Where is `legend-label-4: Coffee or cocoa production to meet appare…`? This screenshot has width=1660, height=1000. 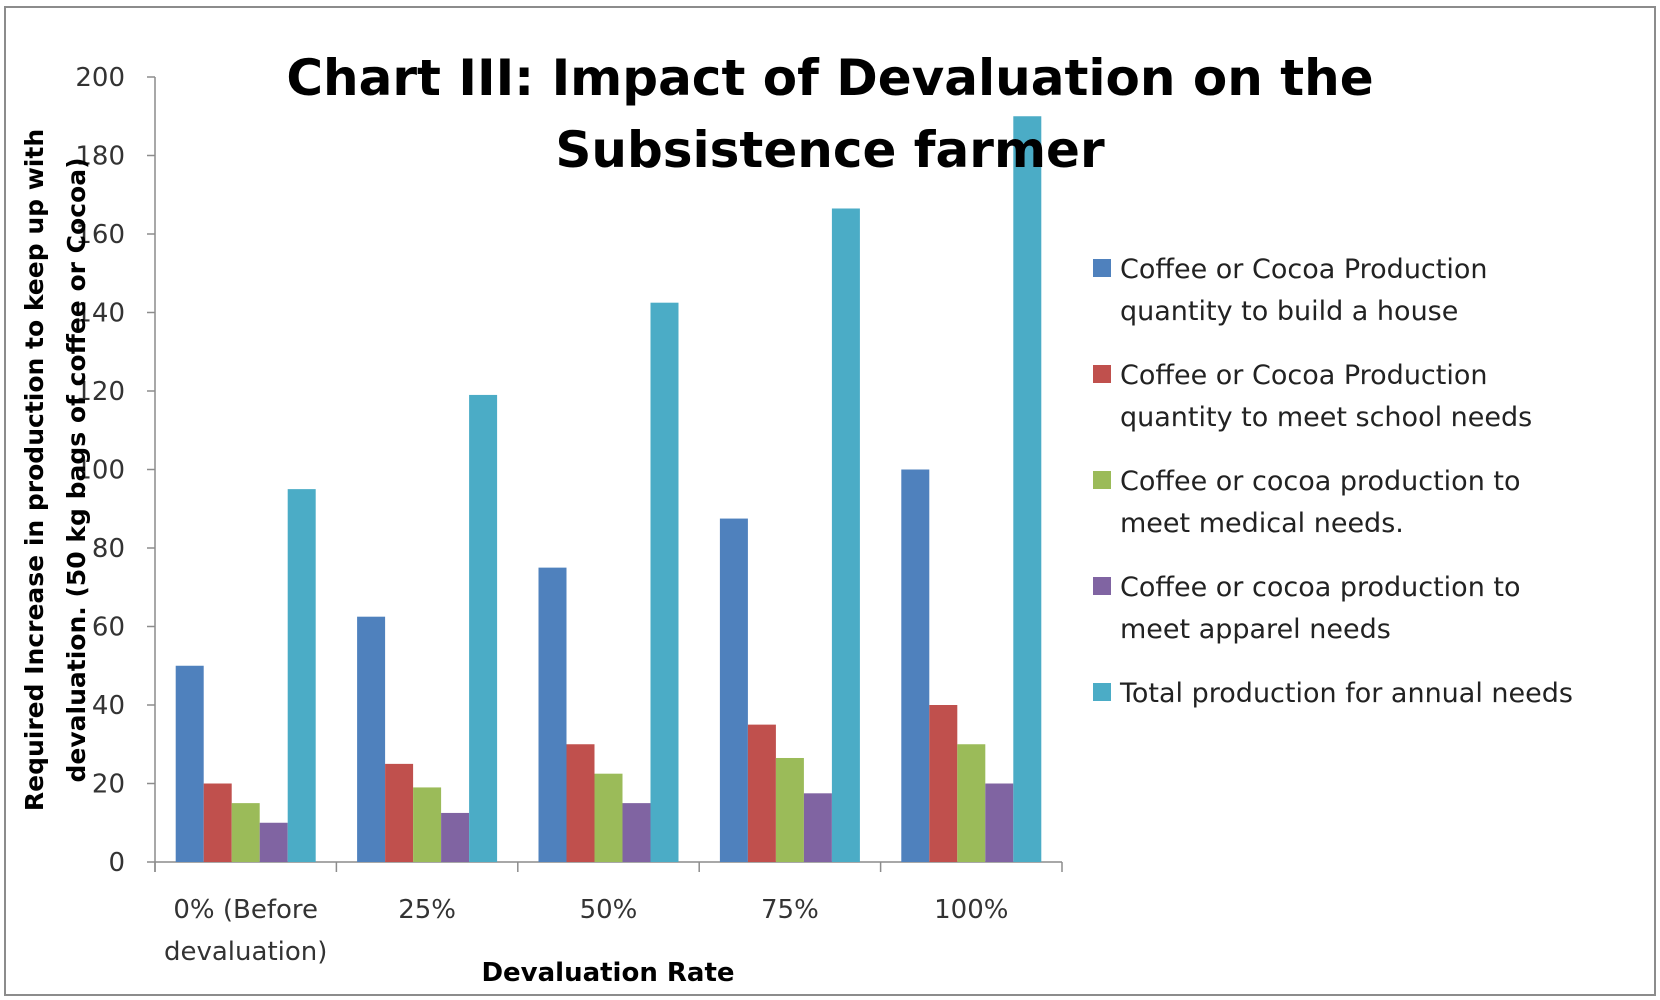
legend-label-4: Coffee or cocoa production to meet appare… is located at coordinates (1320, 608).